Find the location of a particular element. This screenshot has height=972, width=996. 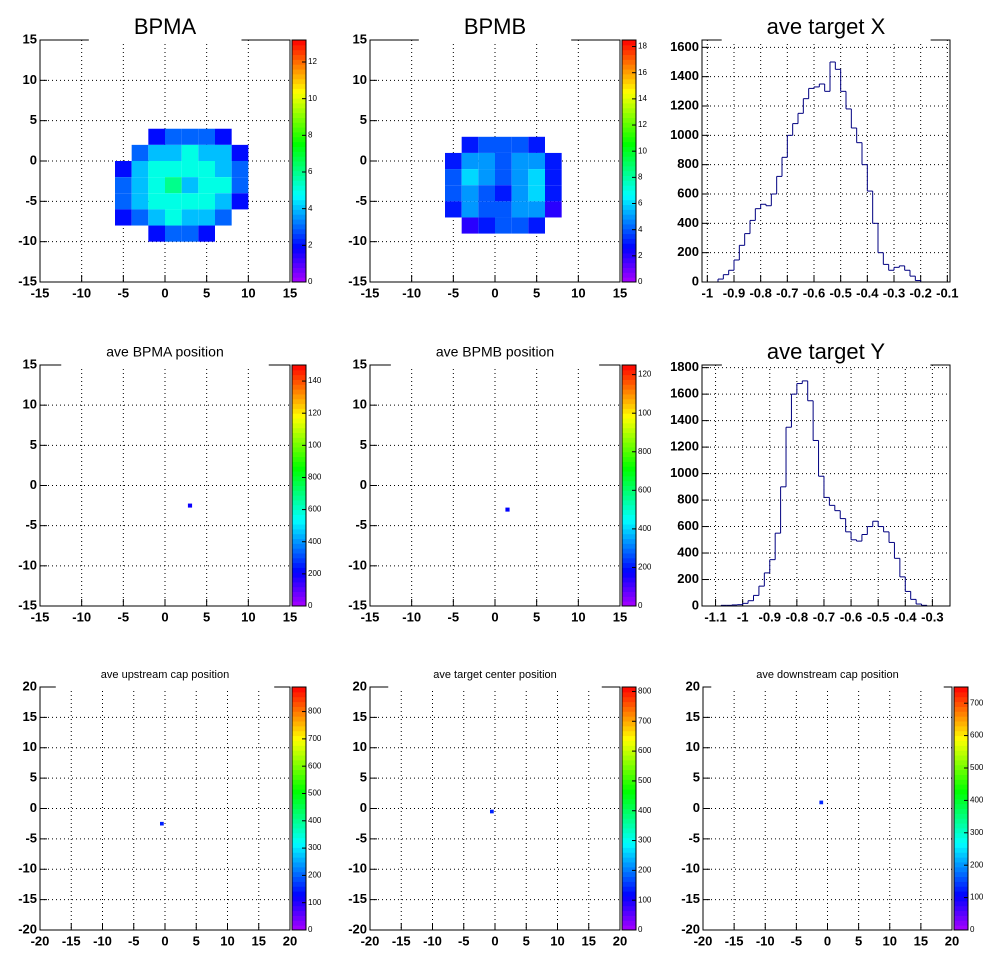

palette-frame is located at coordinates (299, 485).